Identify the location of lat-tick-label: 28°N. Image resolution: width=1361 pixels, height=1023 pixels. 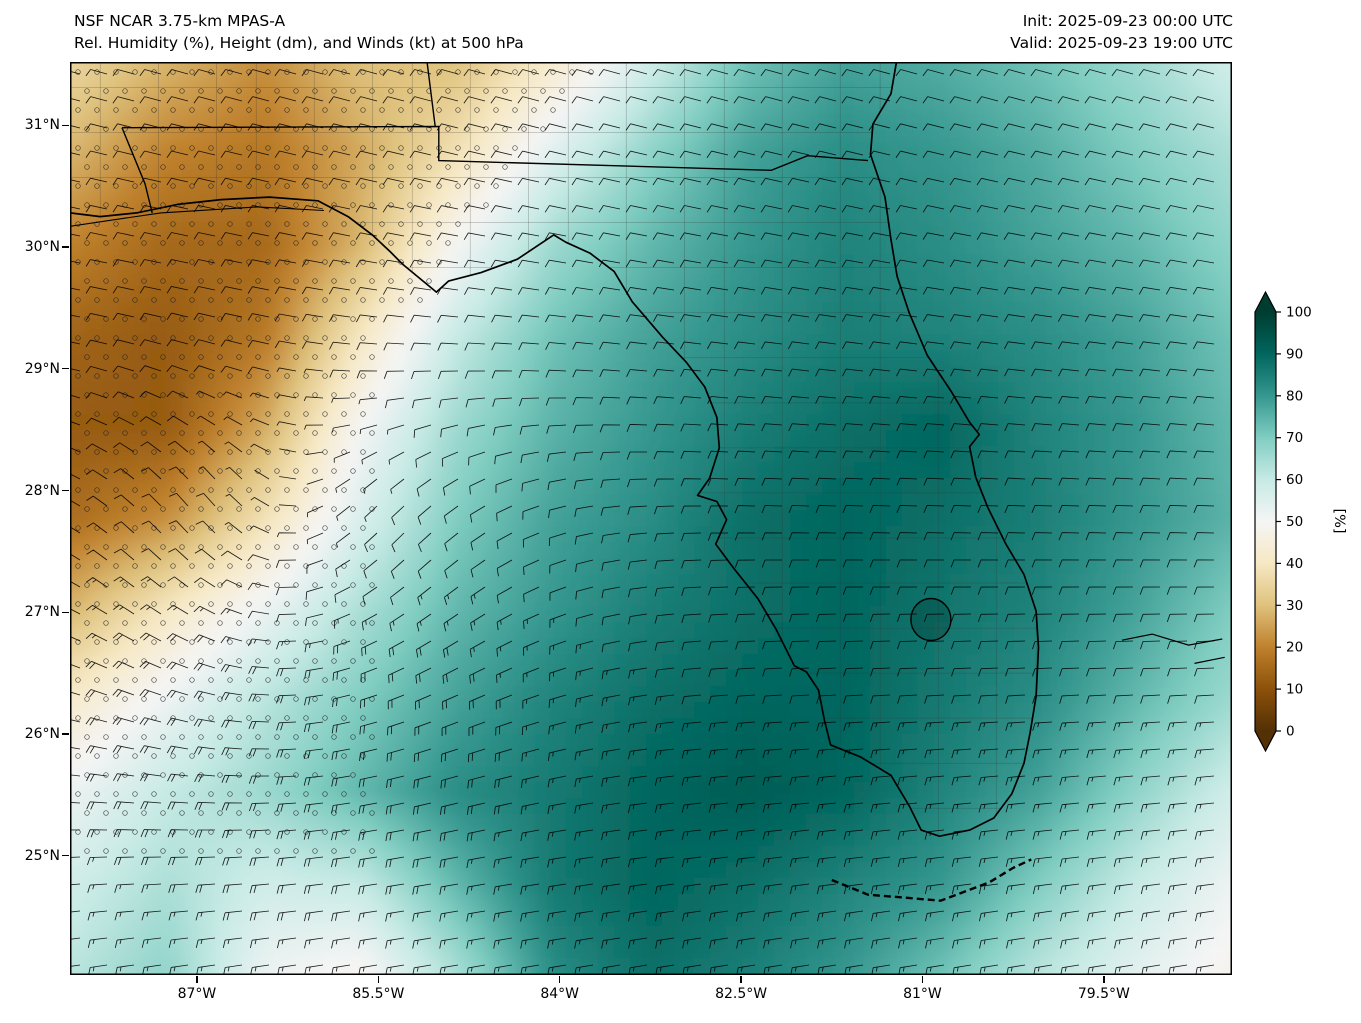
(42, 490).